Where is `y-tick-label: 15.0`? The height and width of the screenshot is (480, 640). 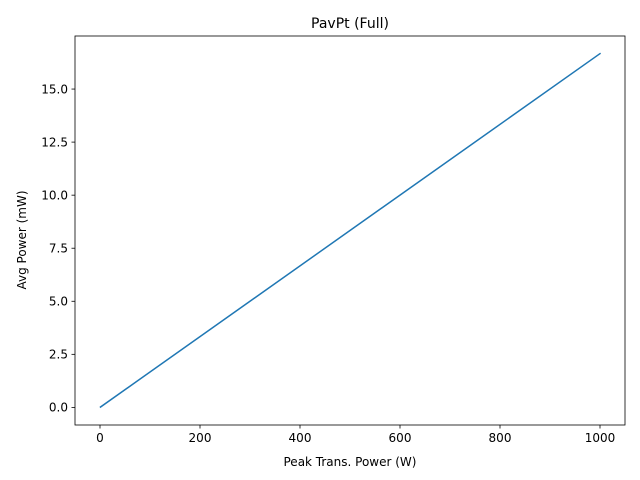
y-tick-label: 15.0 is located at coordinates (54, 89).